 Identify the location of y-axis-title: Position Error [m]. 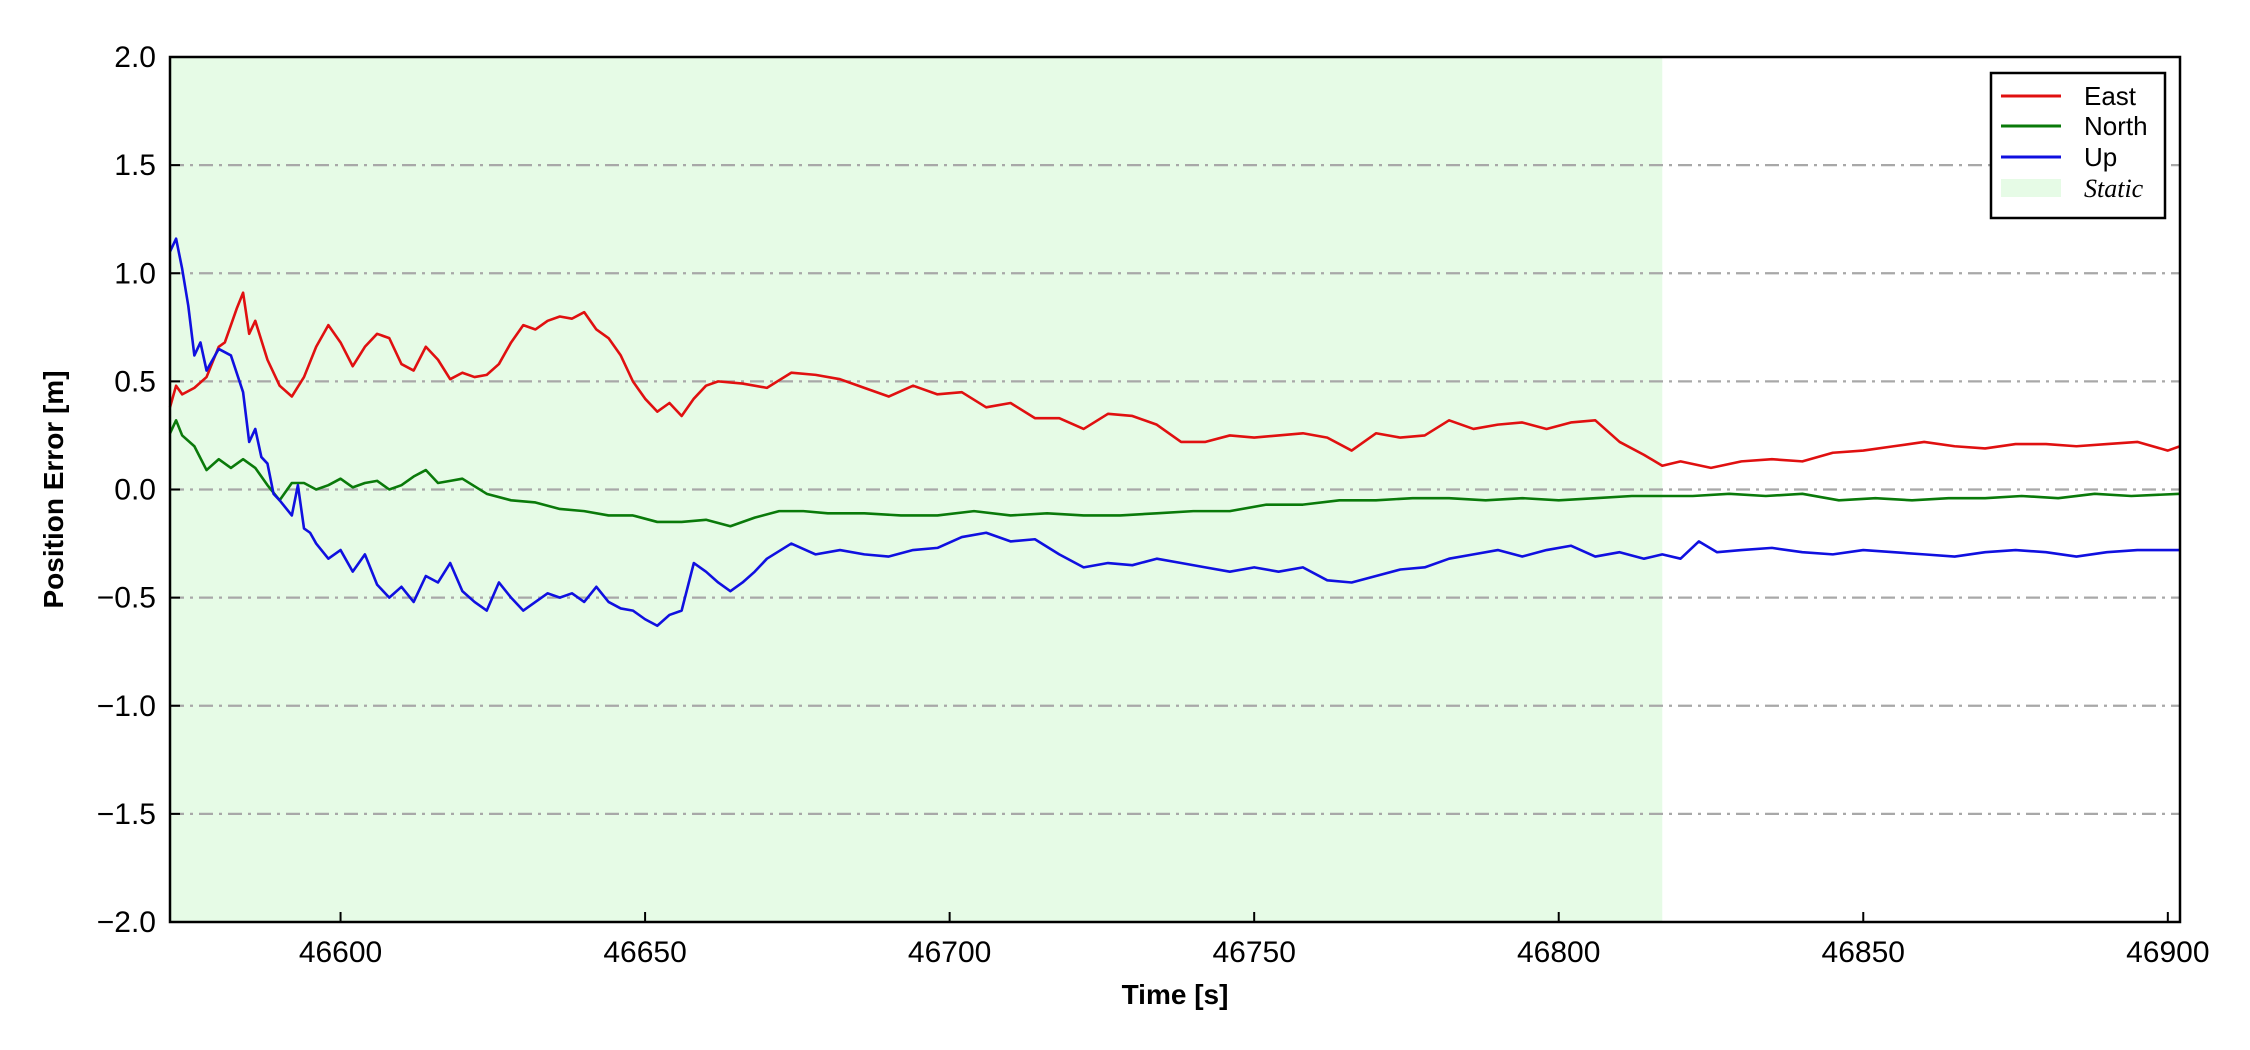
(53, 489).